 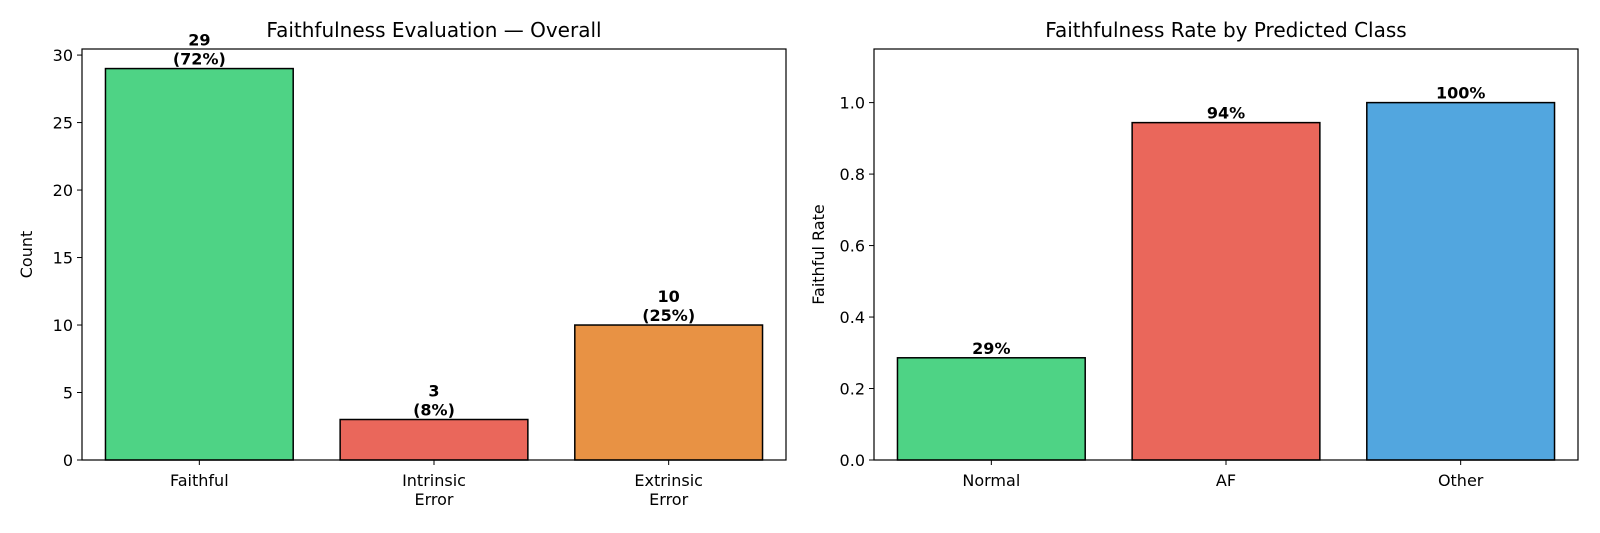 I want to click on by-class-ytick-label-5: 1.0, so click(x=852, y=103).